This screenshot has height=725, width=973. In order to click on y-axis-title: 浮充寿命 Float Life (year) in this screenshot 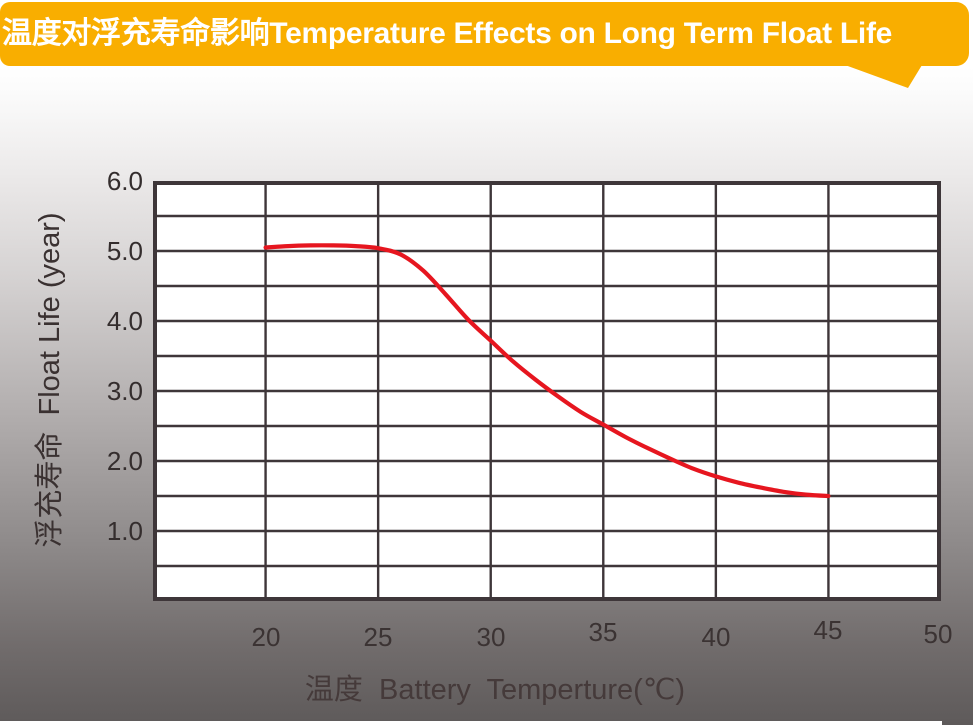, I will do `click(50, 380)`.